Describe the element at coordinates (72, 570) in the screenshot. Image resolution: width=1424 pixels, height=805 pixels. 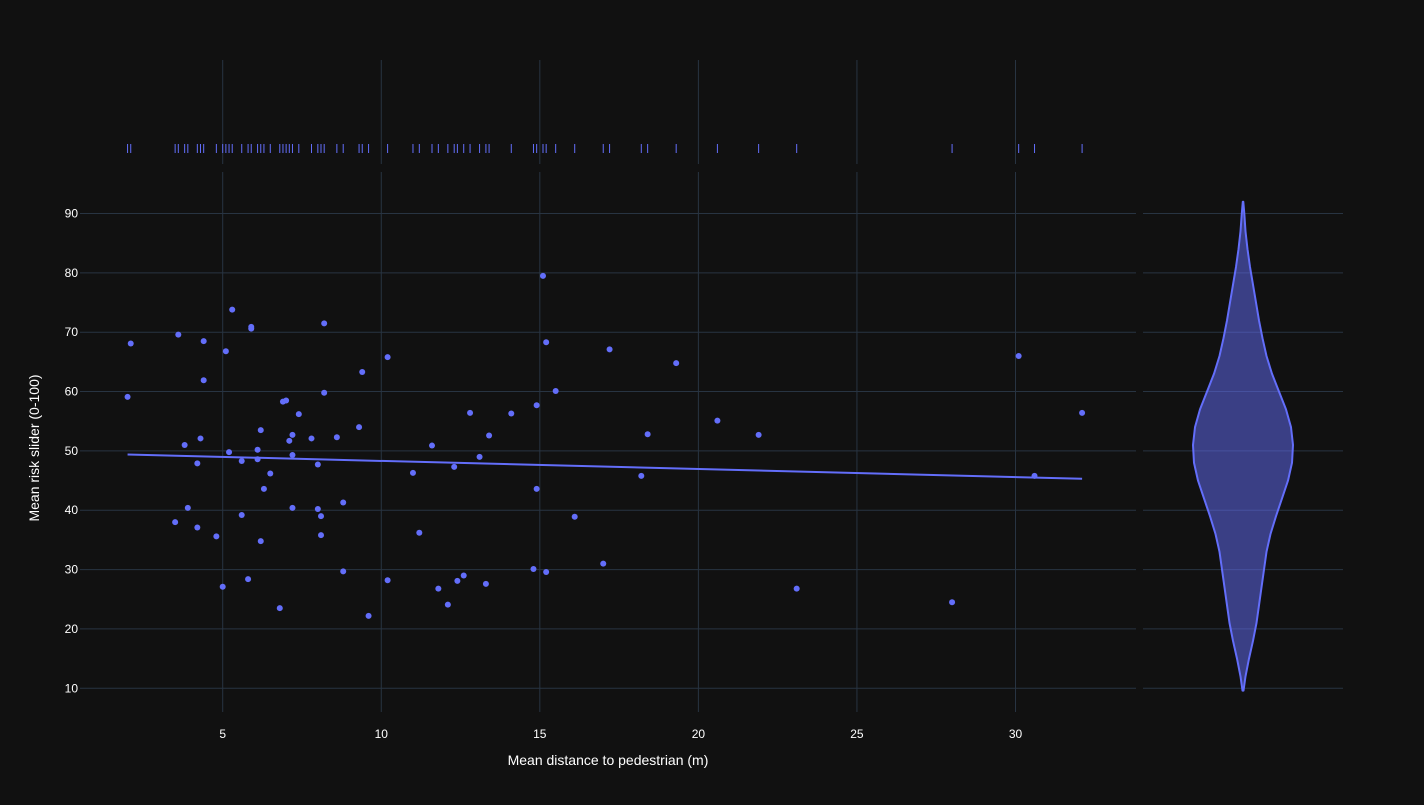
I see `y-tick-label: 30` at that location.